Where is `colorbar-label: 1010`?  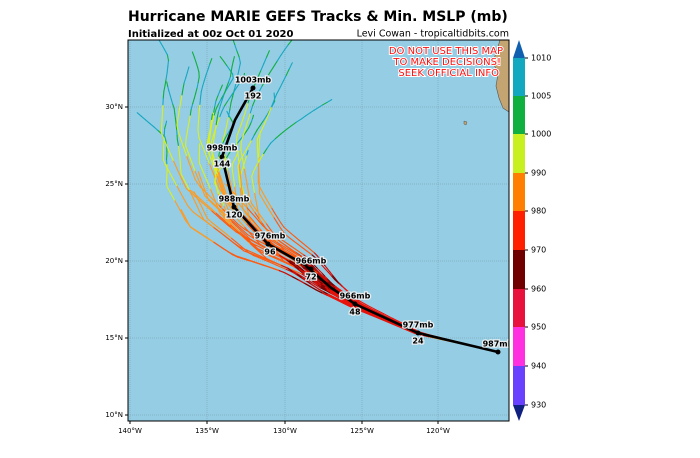 colorbar-label: 1010 is located at coordinates (541, 58).